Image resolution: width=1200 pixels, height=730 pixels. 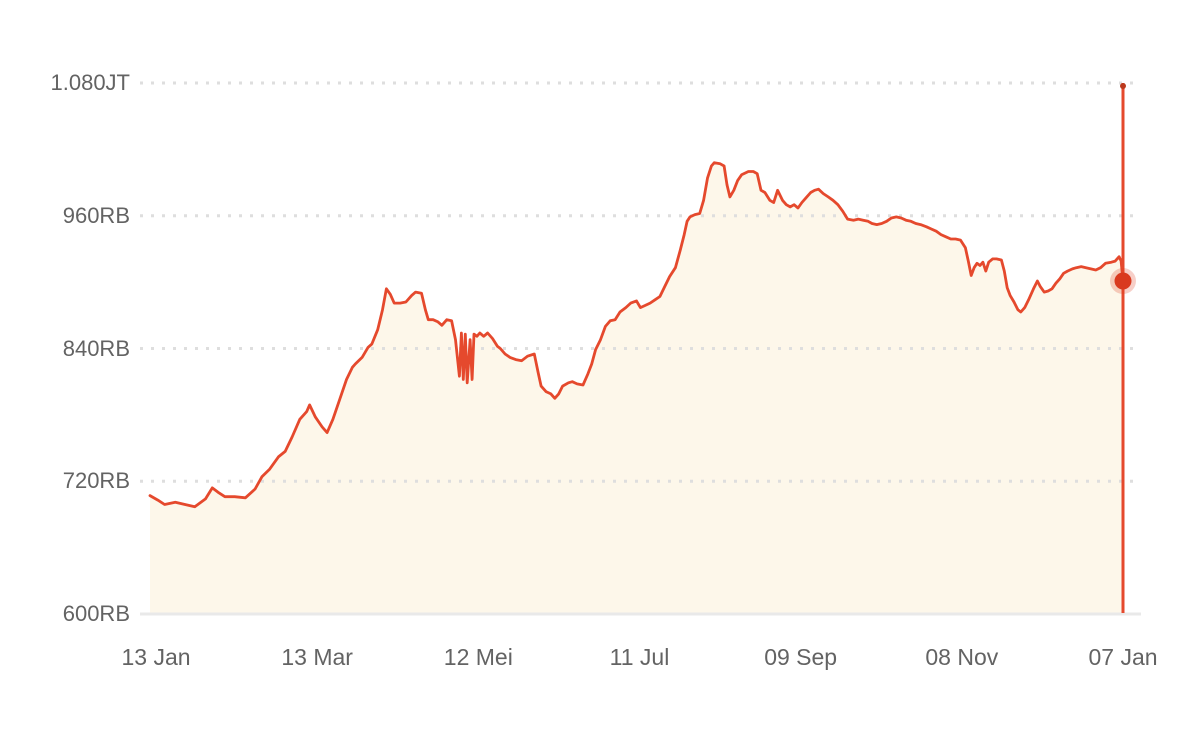 What do you see at coordinates (962, 657) in the screenshot?
I see `x-axis-label: 08 Nov` at bounding box center [962, 657].